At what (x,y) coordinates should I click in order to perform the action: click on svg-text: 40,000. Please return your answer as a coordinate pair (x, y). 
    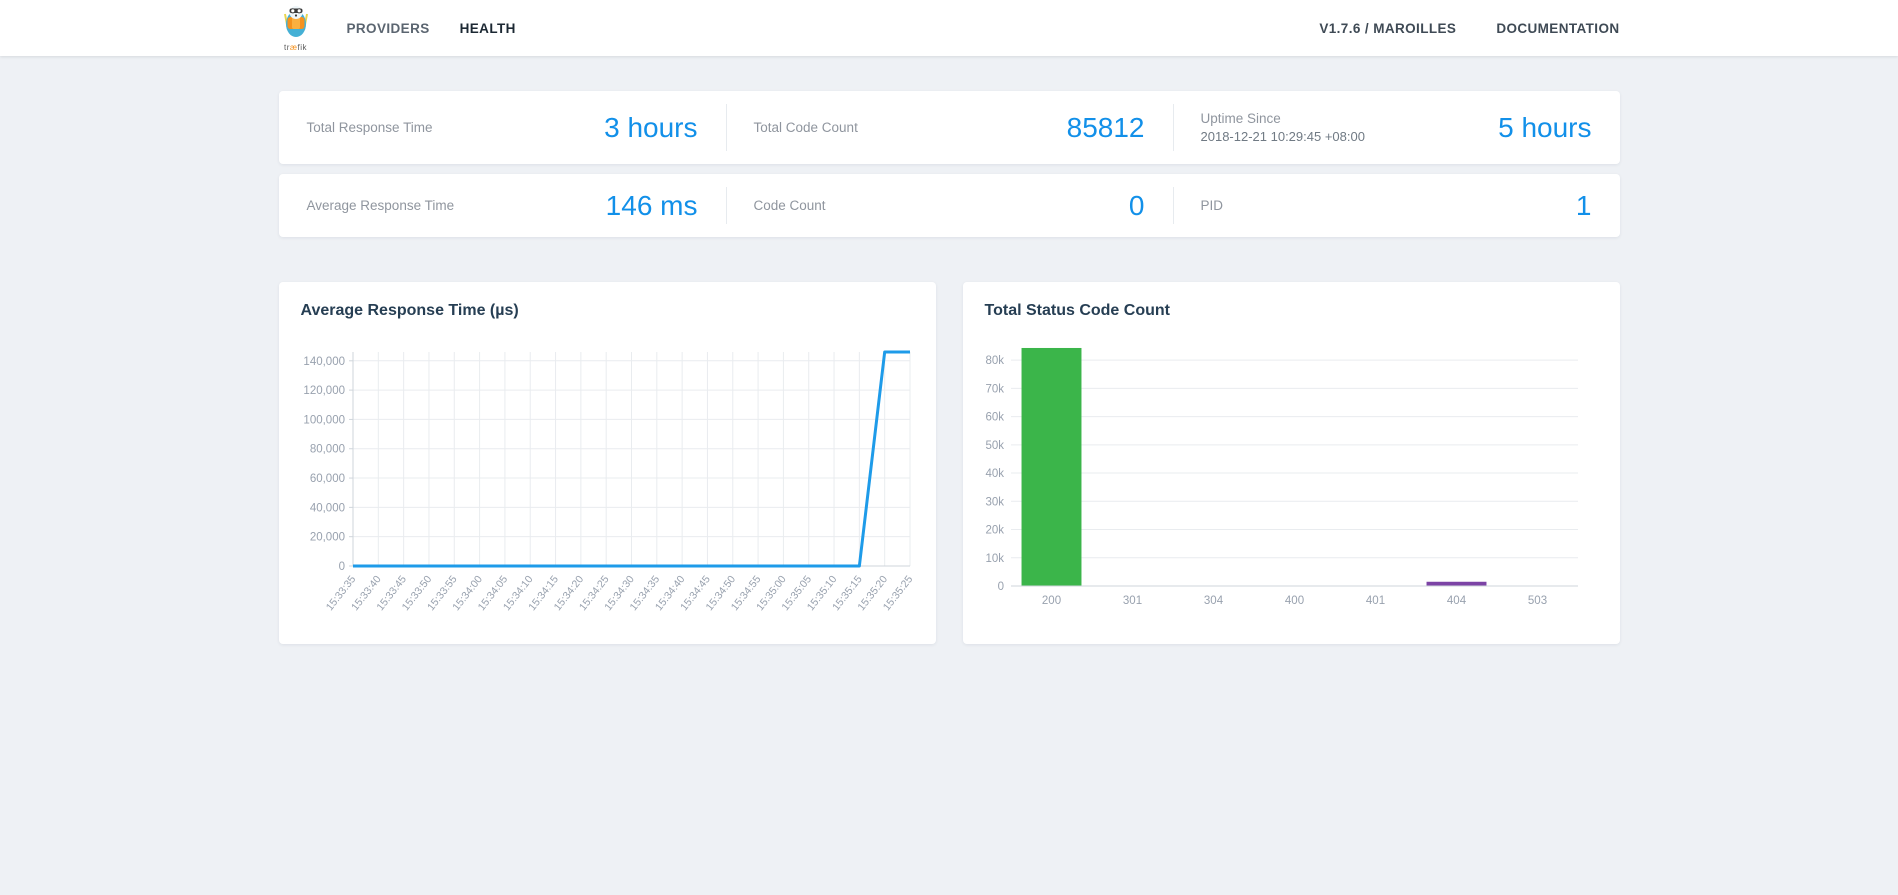
    Looking at the image, I should click on (326, 508).